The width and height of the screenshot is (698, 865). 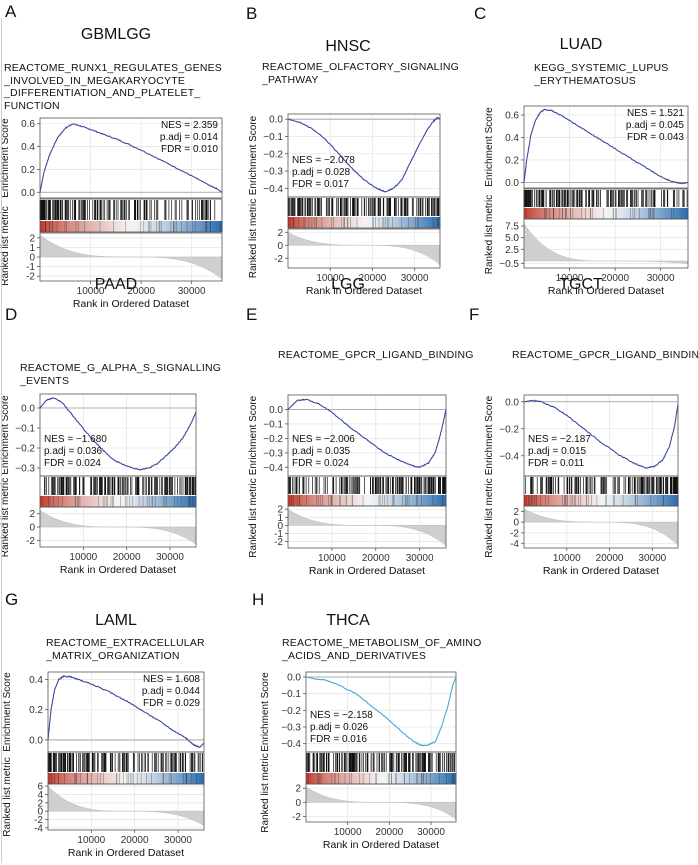 What do you see at coordinates (273, 453) in the screenshot?
I see `es-y-tick-label: −0.3` at bounding box center [273, 453].